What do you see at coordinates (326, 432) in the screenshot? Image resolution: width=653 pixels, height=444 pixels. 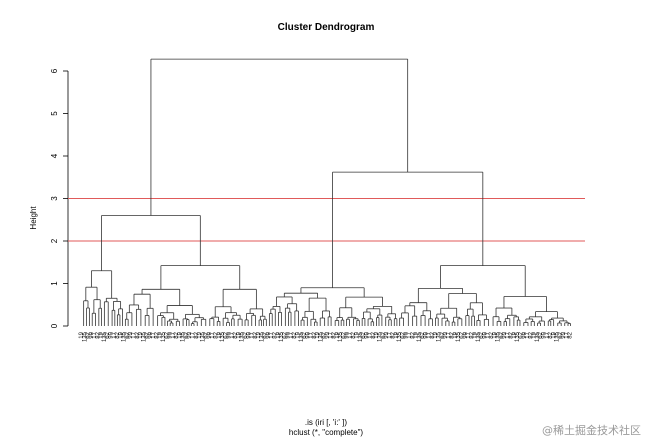 I see `x-axis-label-method: hclust (*, "complete")` at bounding box center [326, 432].